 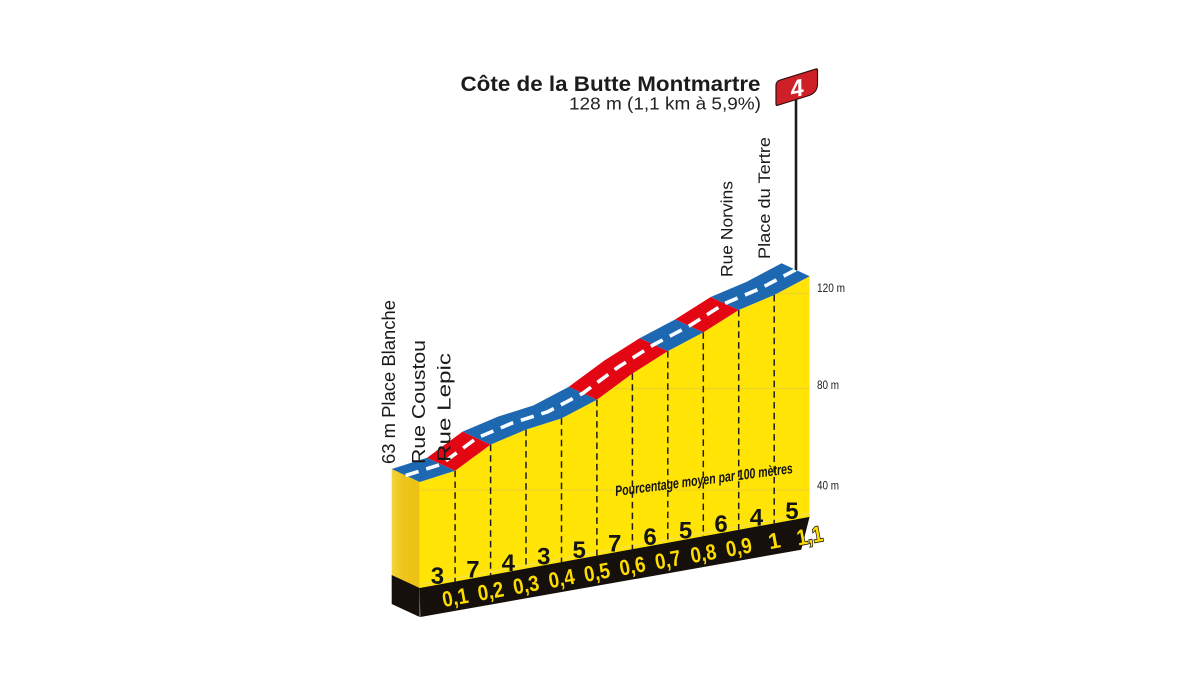 I want to click on svg-text: 40 m, so click(x=828, y=487).